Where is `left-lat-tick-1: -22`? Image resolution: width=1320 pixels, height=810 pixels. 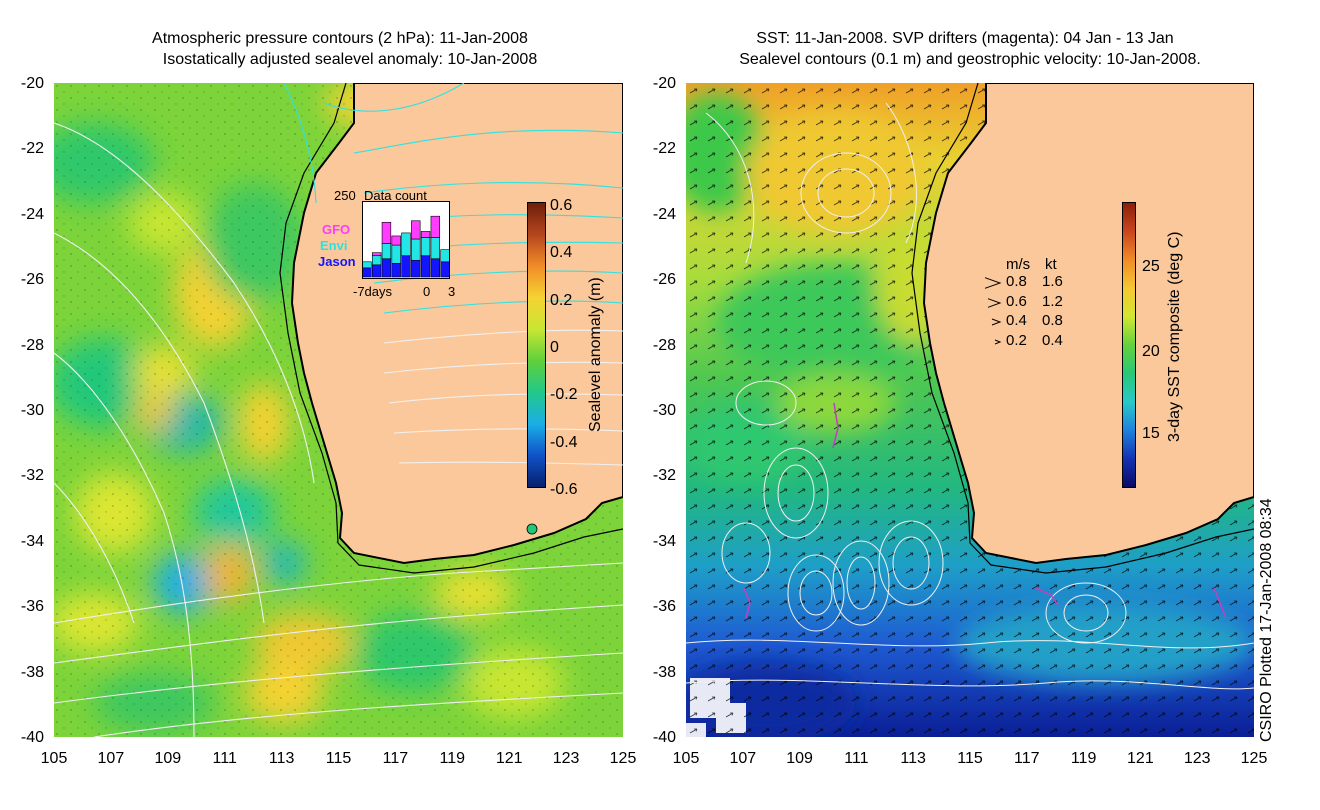
left-lat-tick-1: -22 is located at coordinates (32, 149).